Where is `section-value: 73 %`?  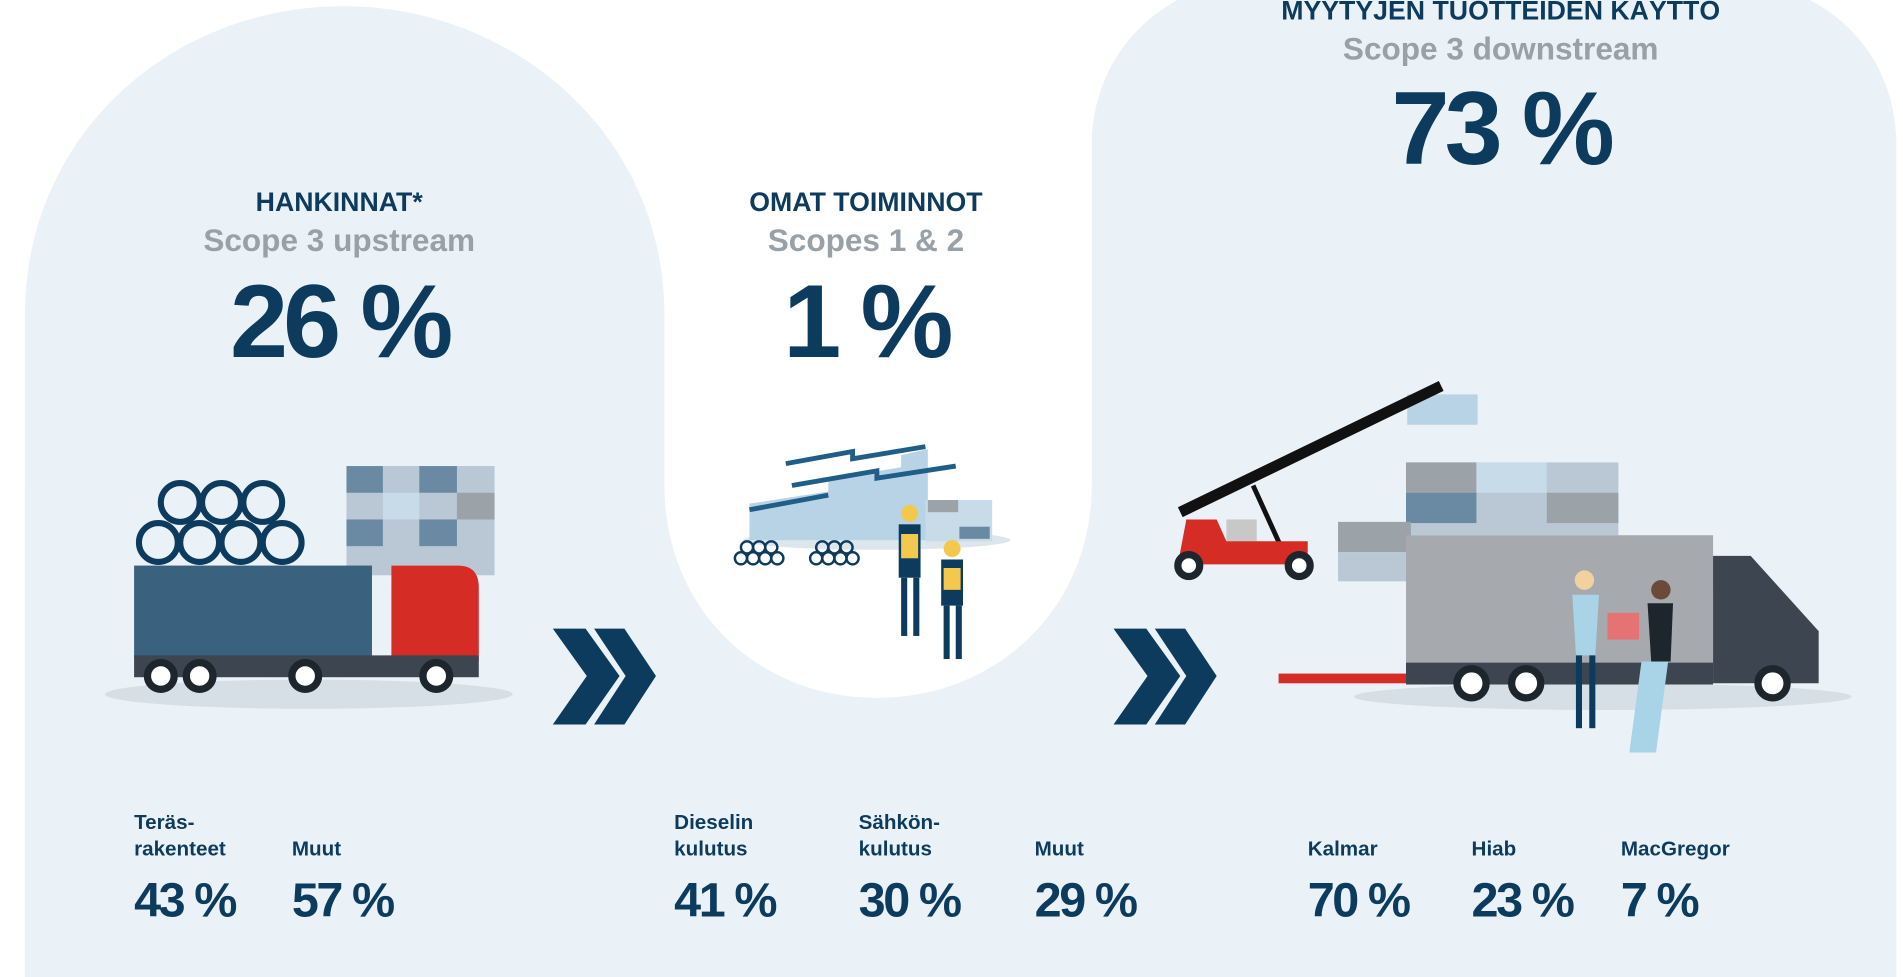 section-value: 73 % is located at coordinates (1502, 129).